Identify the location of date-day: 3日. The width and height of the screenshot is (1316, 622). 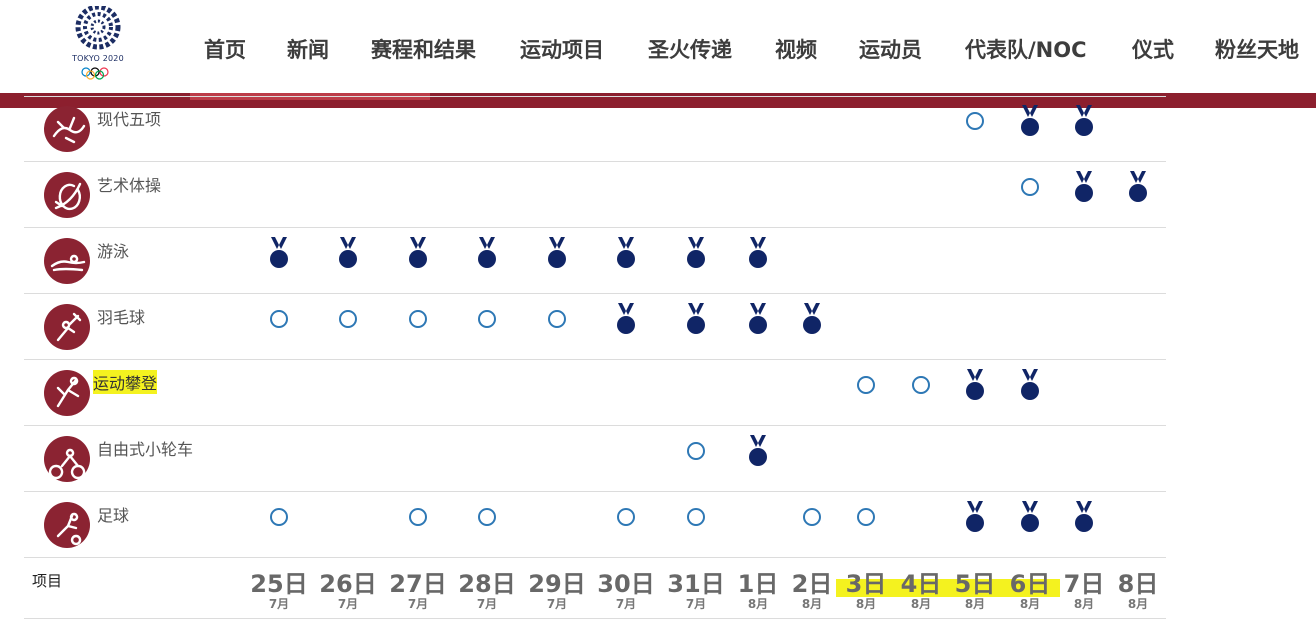
(866, 584).